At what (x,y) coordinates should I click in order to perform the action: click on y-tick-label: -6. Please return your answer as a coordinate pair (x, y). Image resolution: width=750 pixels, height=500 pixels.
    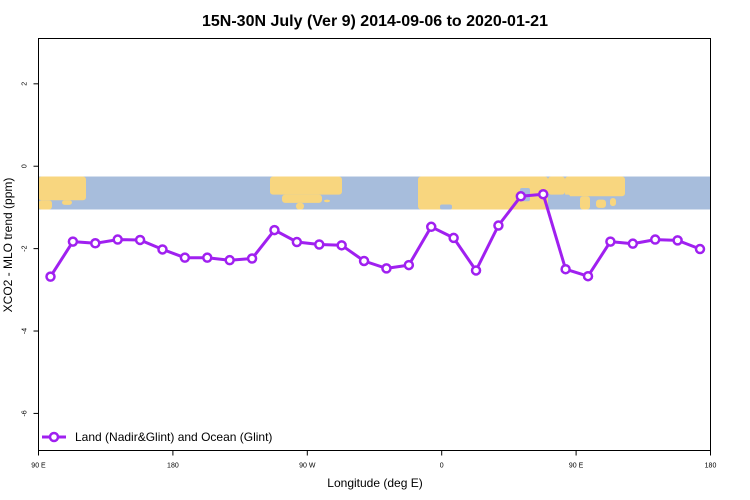
    Looking at the image, I should click on (25, 413).